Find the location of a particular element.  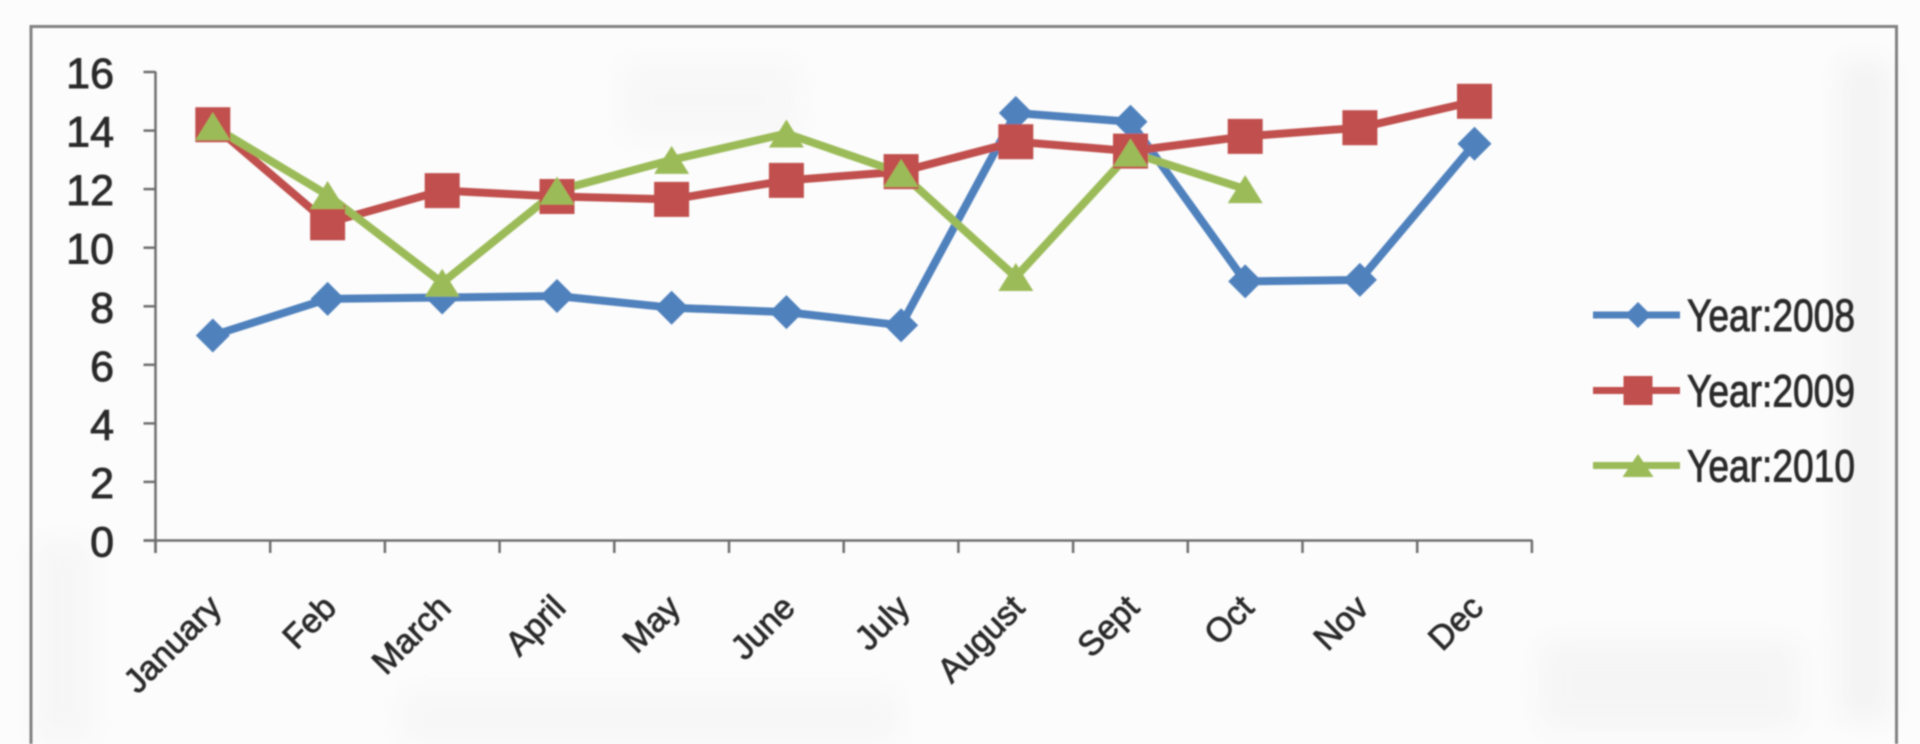

svg-text: 14 is located at coordinates (90, 133).